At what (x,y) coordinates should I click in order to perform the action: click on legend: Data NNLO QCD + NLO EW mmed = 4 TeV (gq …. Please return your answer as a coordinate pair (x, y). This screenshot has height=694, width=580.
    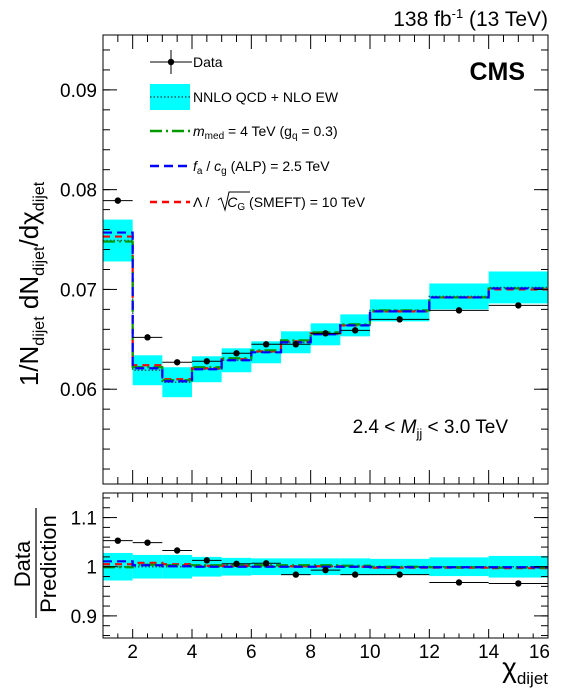
    Looking at the image, I should click on (258, 131).